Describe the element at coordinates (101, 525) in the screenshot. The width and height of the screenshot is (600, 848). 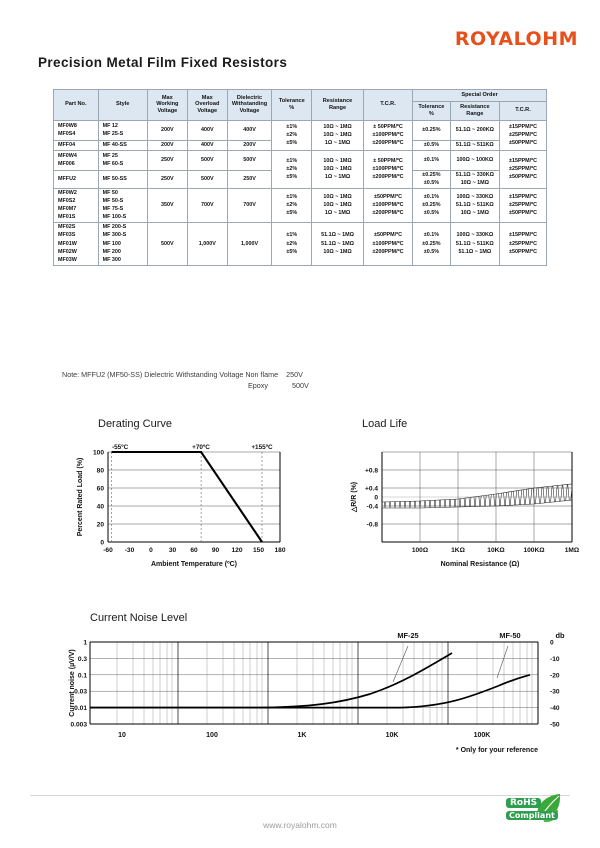
I see `svg-text: 20` at that location.